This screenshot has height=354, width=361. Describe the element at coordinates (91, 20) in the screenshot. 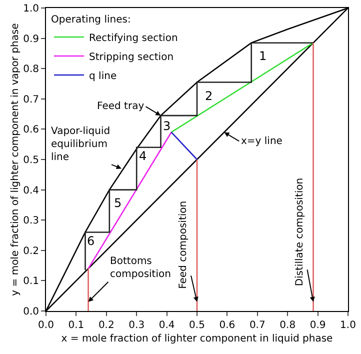

I see `legend-title: Operating lines:` at that location.